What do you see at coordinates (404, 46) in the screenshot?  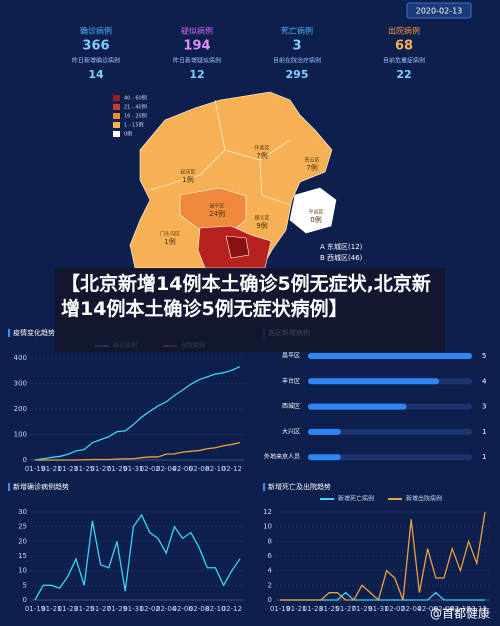 I see `stat-value: 68` at bounding box center [404, 46].